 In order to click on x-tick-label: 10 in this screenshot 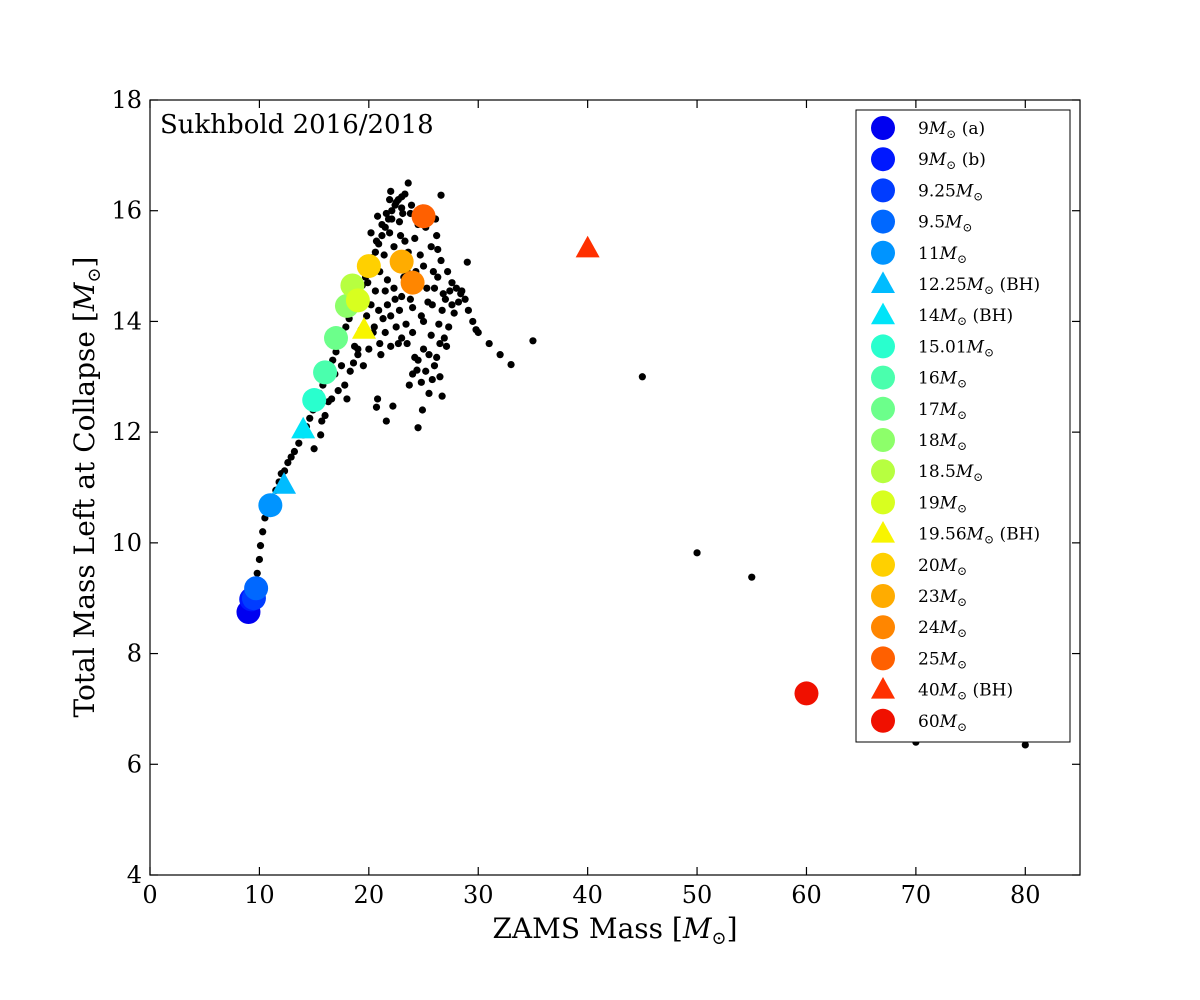, I will do `click(259, 895)`.